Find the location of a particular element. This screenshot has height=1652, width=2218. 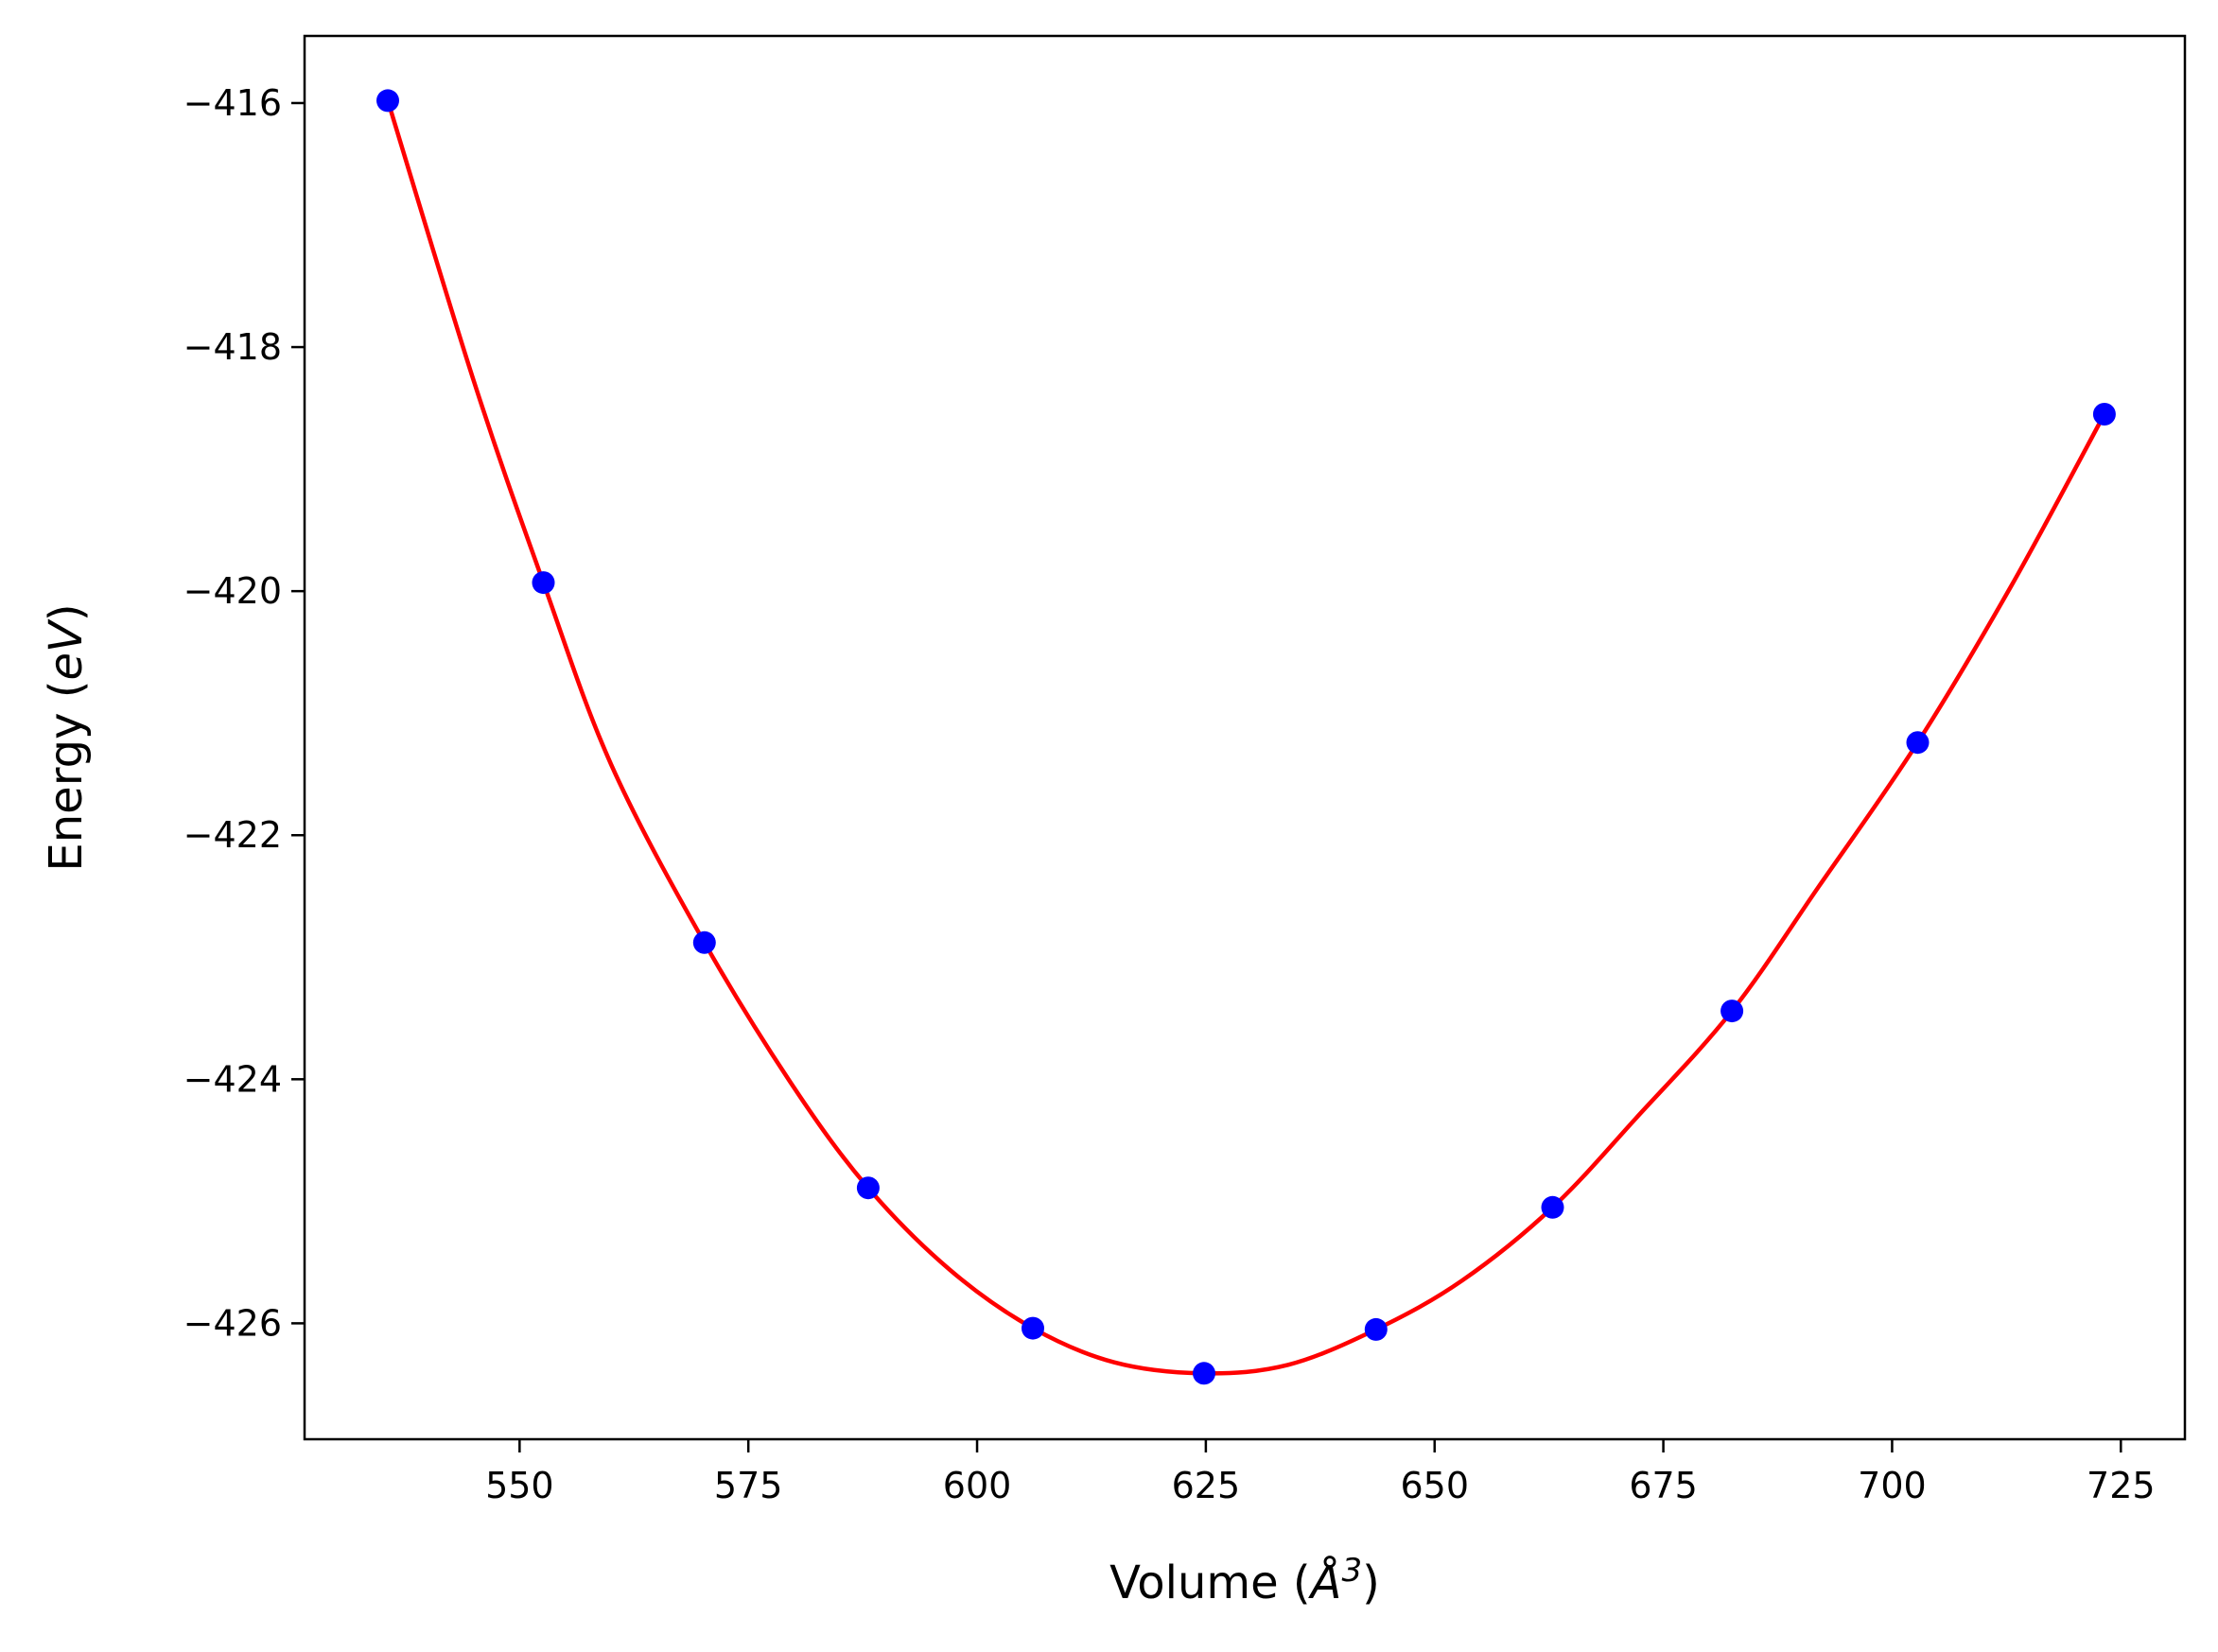

y-axis-ticks: −416 −418 −420 −422 −424 −426 is located at coordinates (244, 713).